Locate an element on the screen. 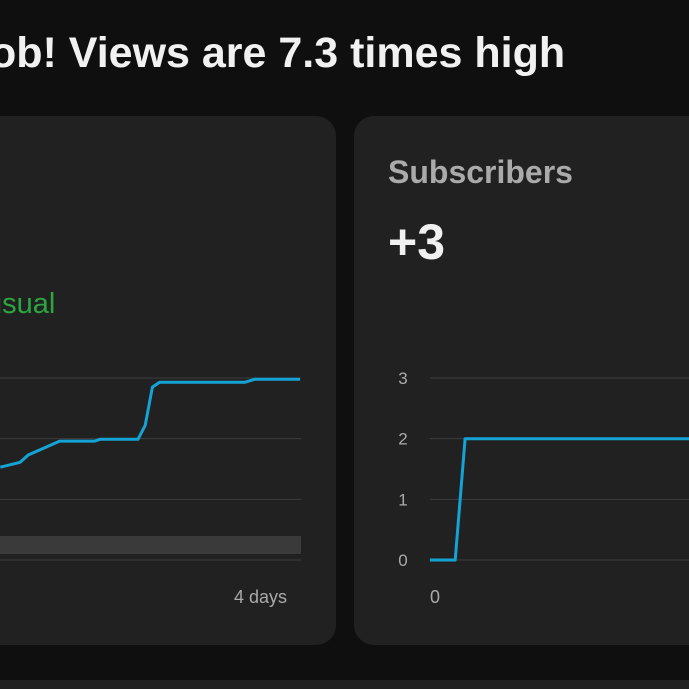 The image size is (689, 689). views-note: usual is located at coordinates (27, 304).